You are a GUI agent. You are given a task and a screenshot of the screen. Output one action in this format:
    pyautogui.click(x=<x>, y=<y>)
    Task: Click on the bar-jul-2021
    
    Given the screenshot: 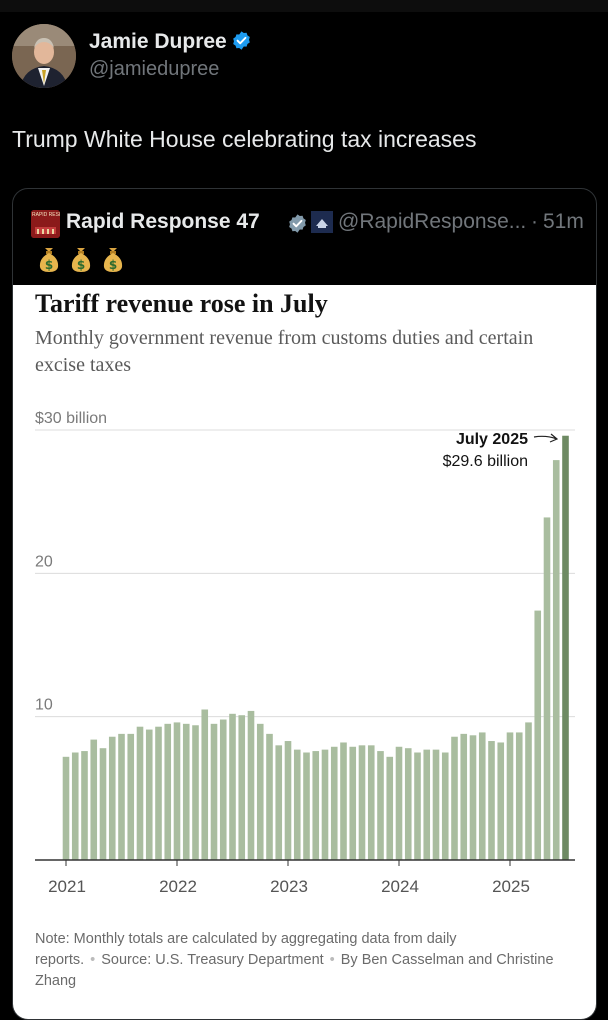 What is the action you would take?
    pyautogui.click(x=121, y=796)
    